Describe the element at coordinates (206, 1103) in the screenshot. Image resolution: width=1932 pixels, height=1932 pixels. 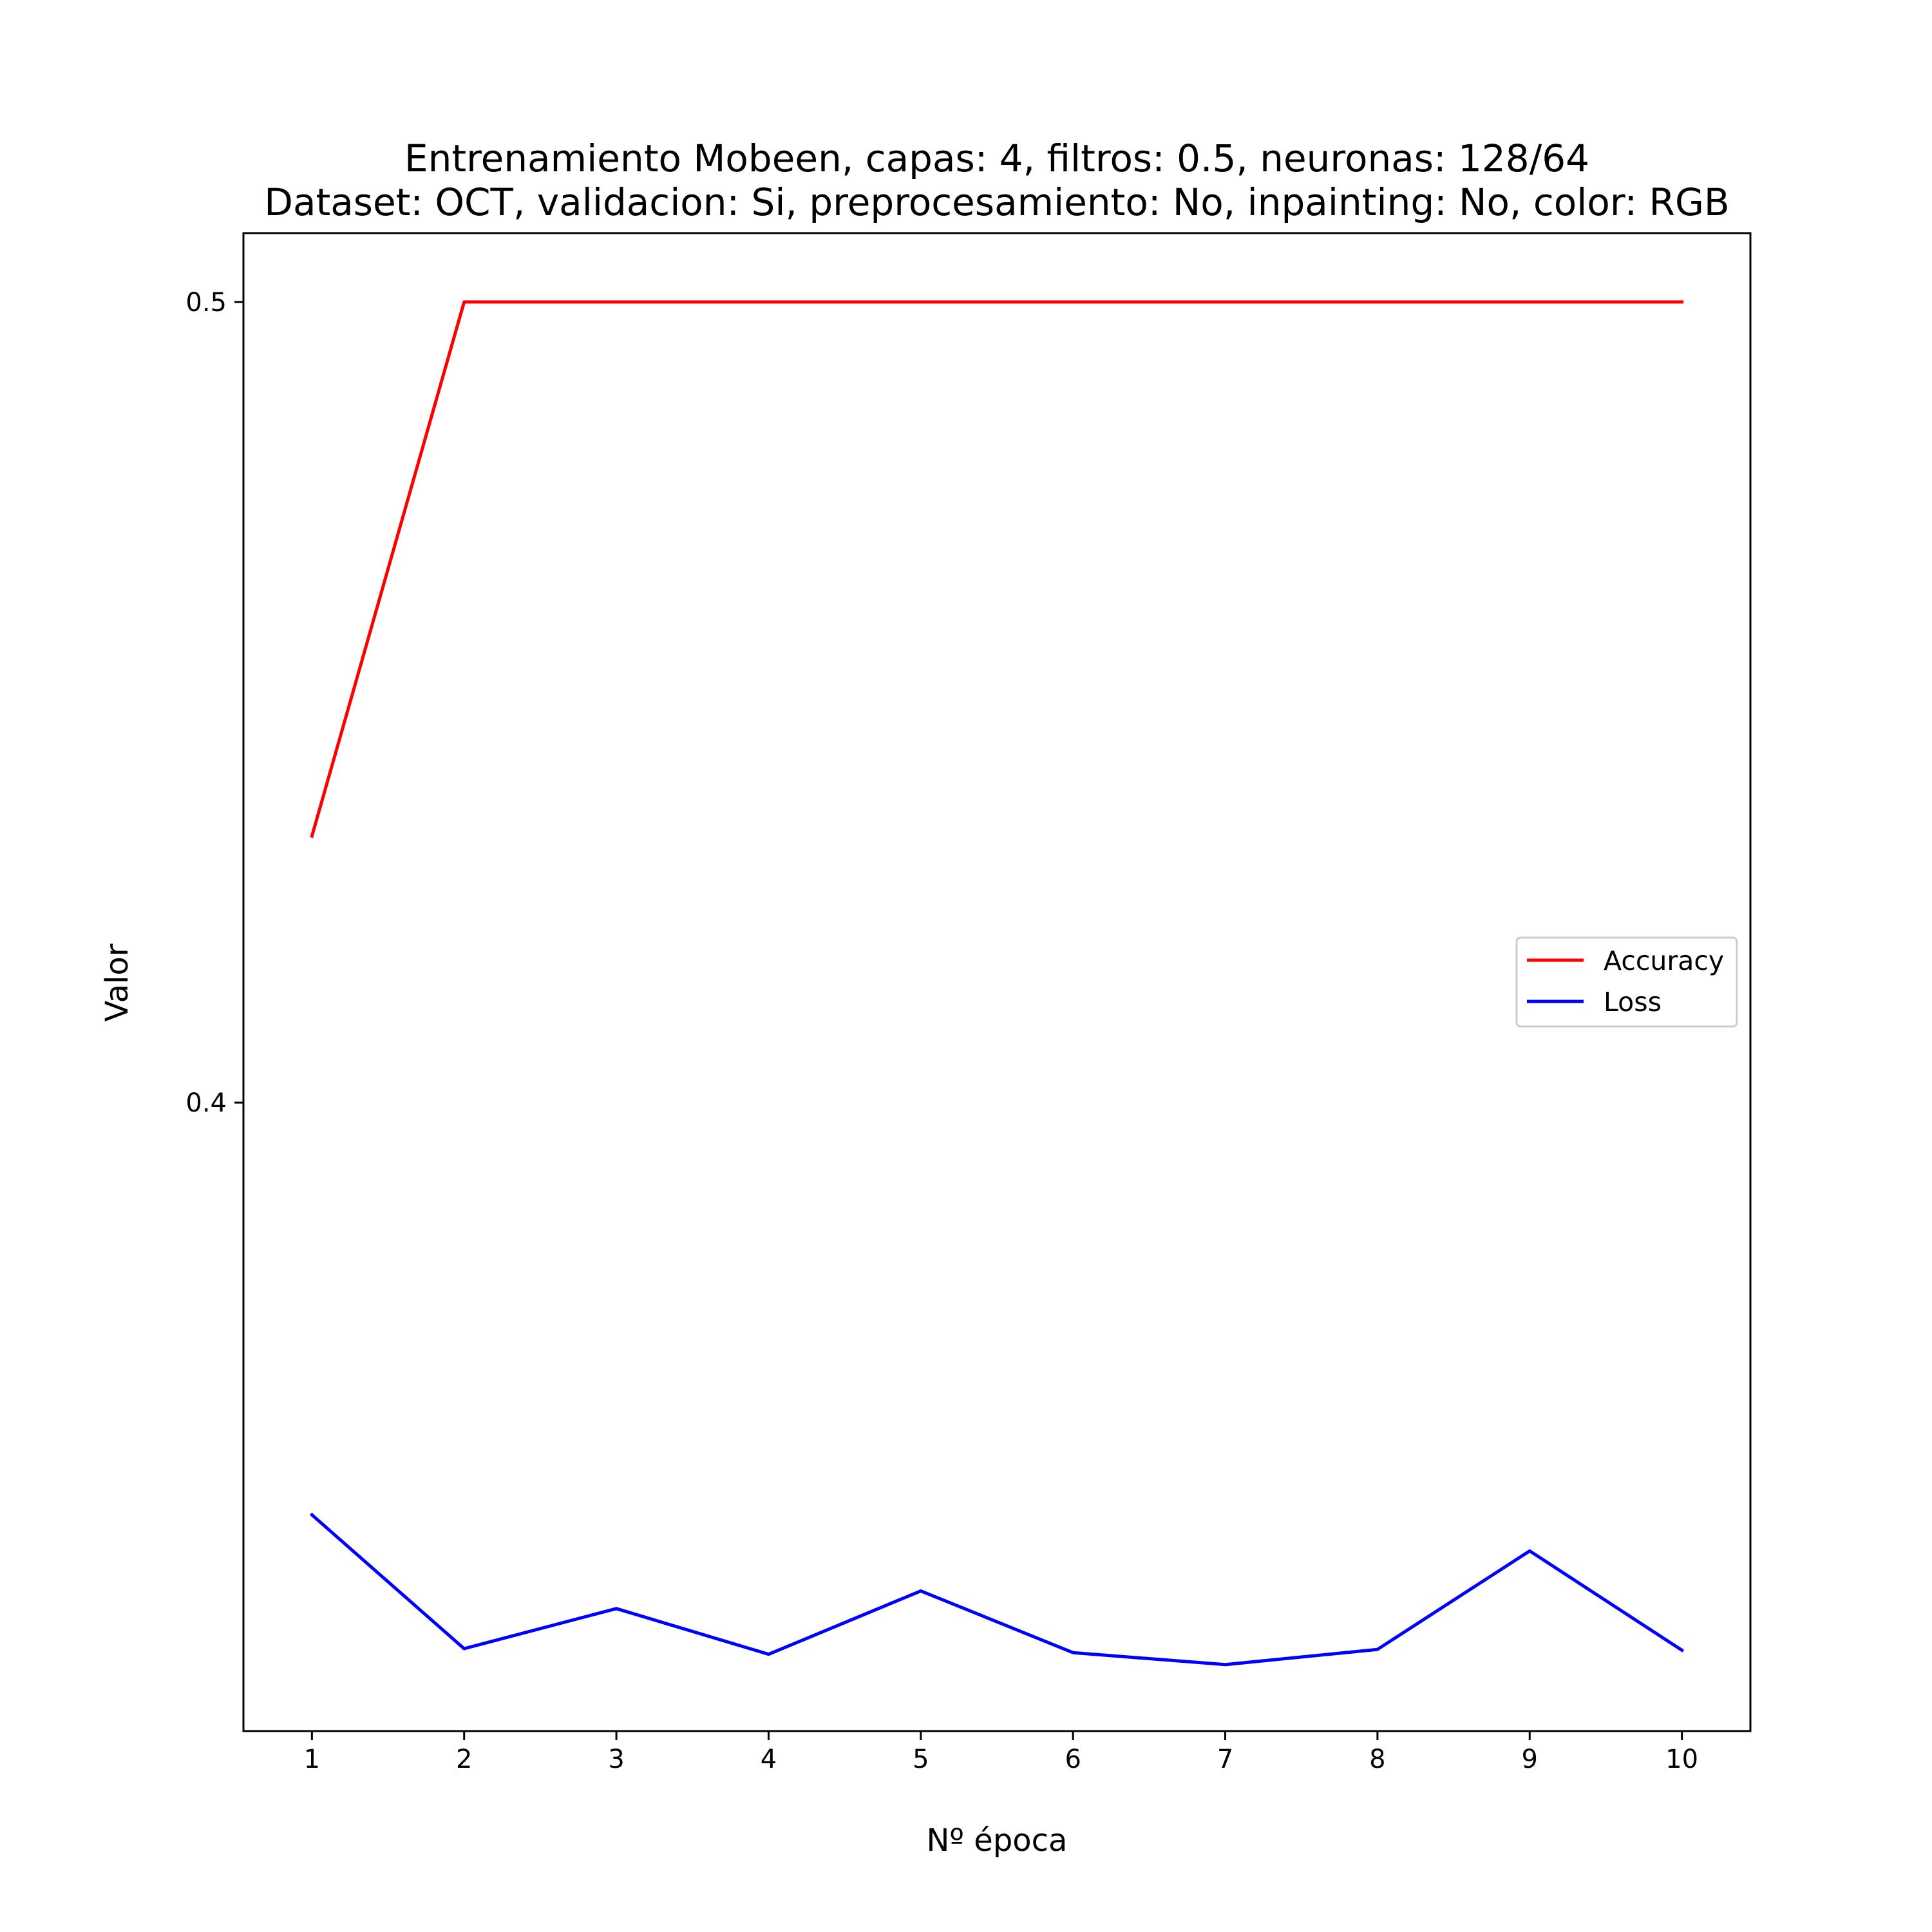
I see `y-tick-label: 0.4` at that location.